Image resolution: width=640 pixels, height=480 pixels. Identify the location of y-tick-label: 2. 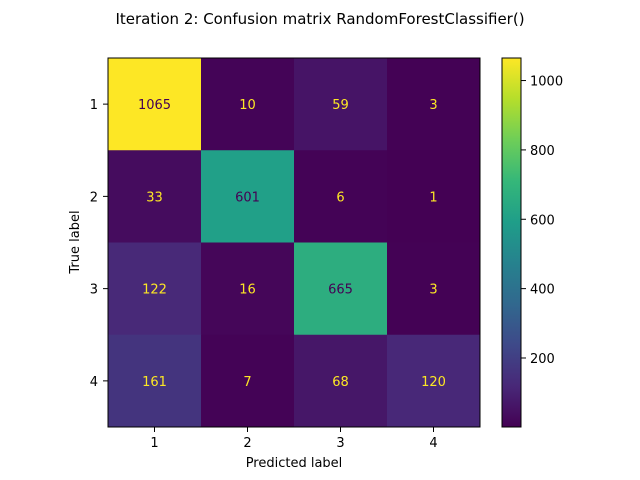
(94, 197).